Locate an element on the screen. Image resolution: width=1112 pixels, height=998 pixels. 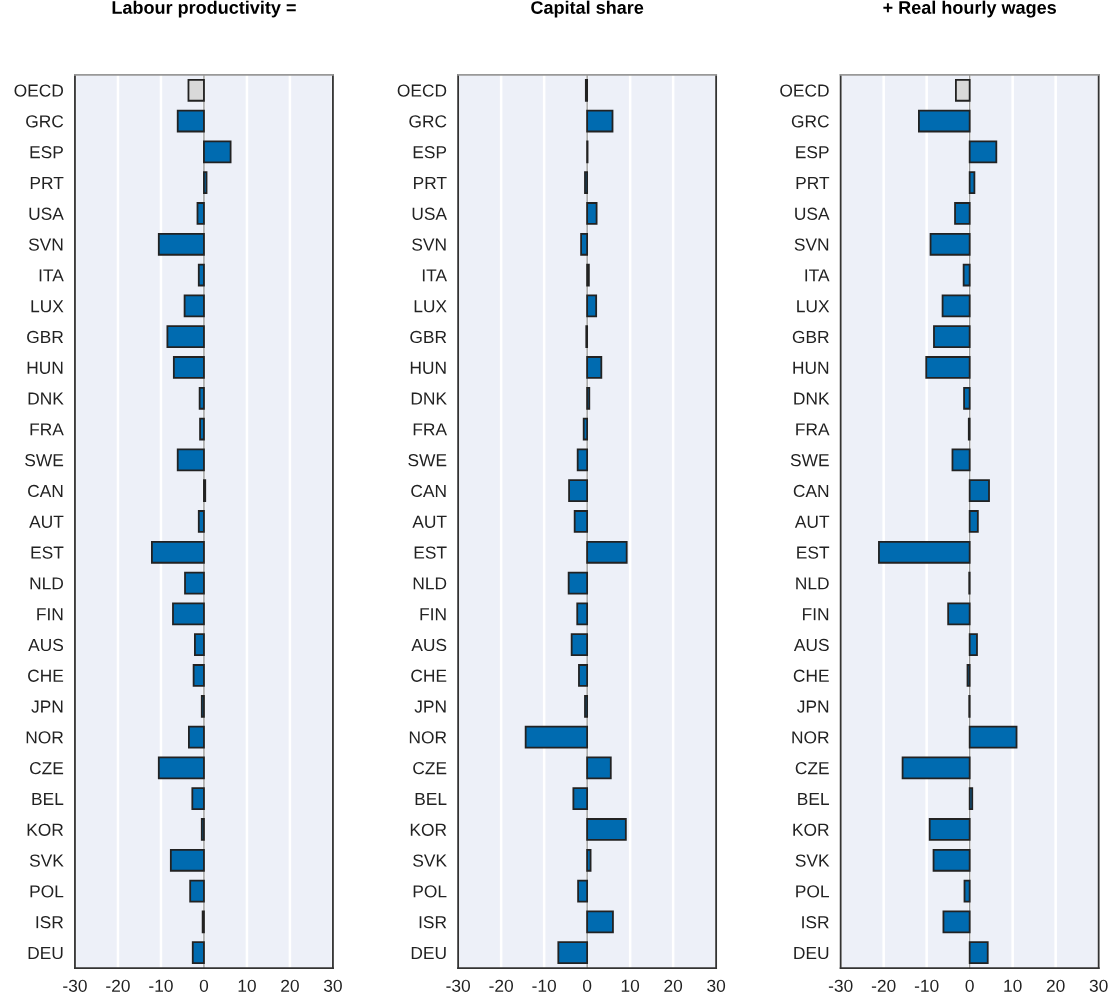
y-tick-label: CHE is located at coordinates (811, 675).